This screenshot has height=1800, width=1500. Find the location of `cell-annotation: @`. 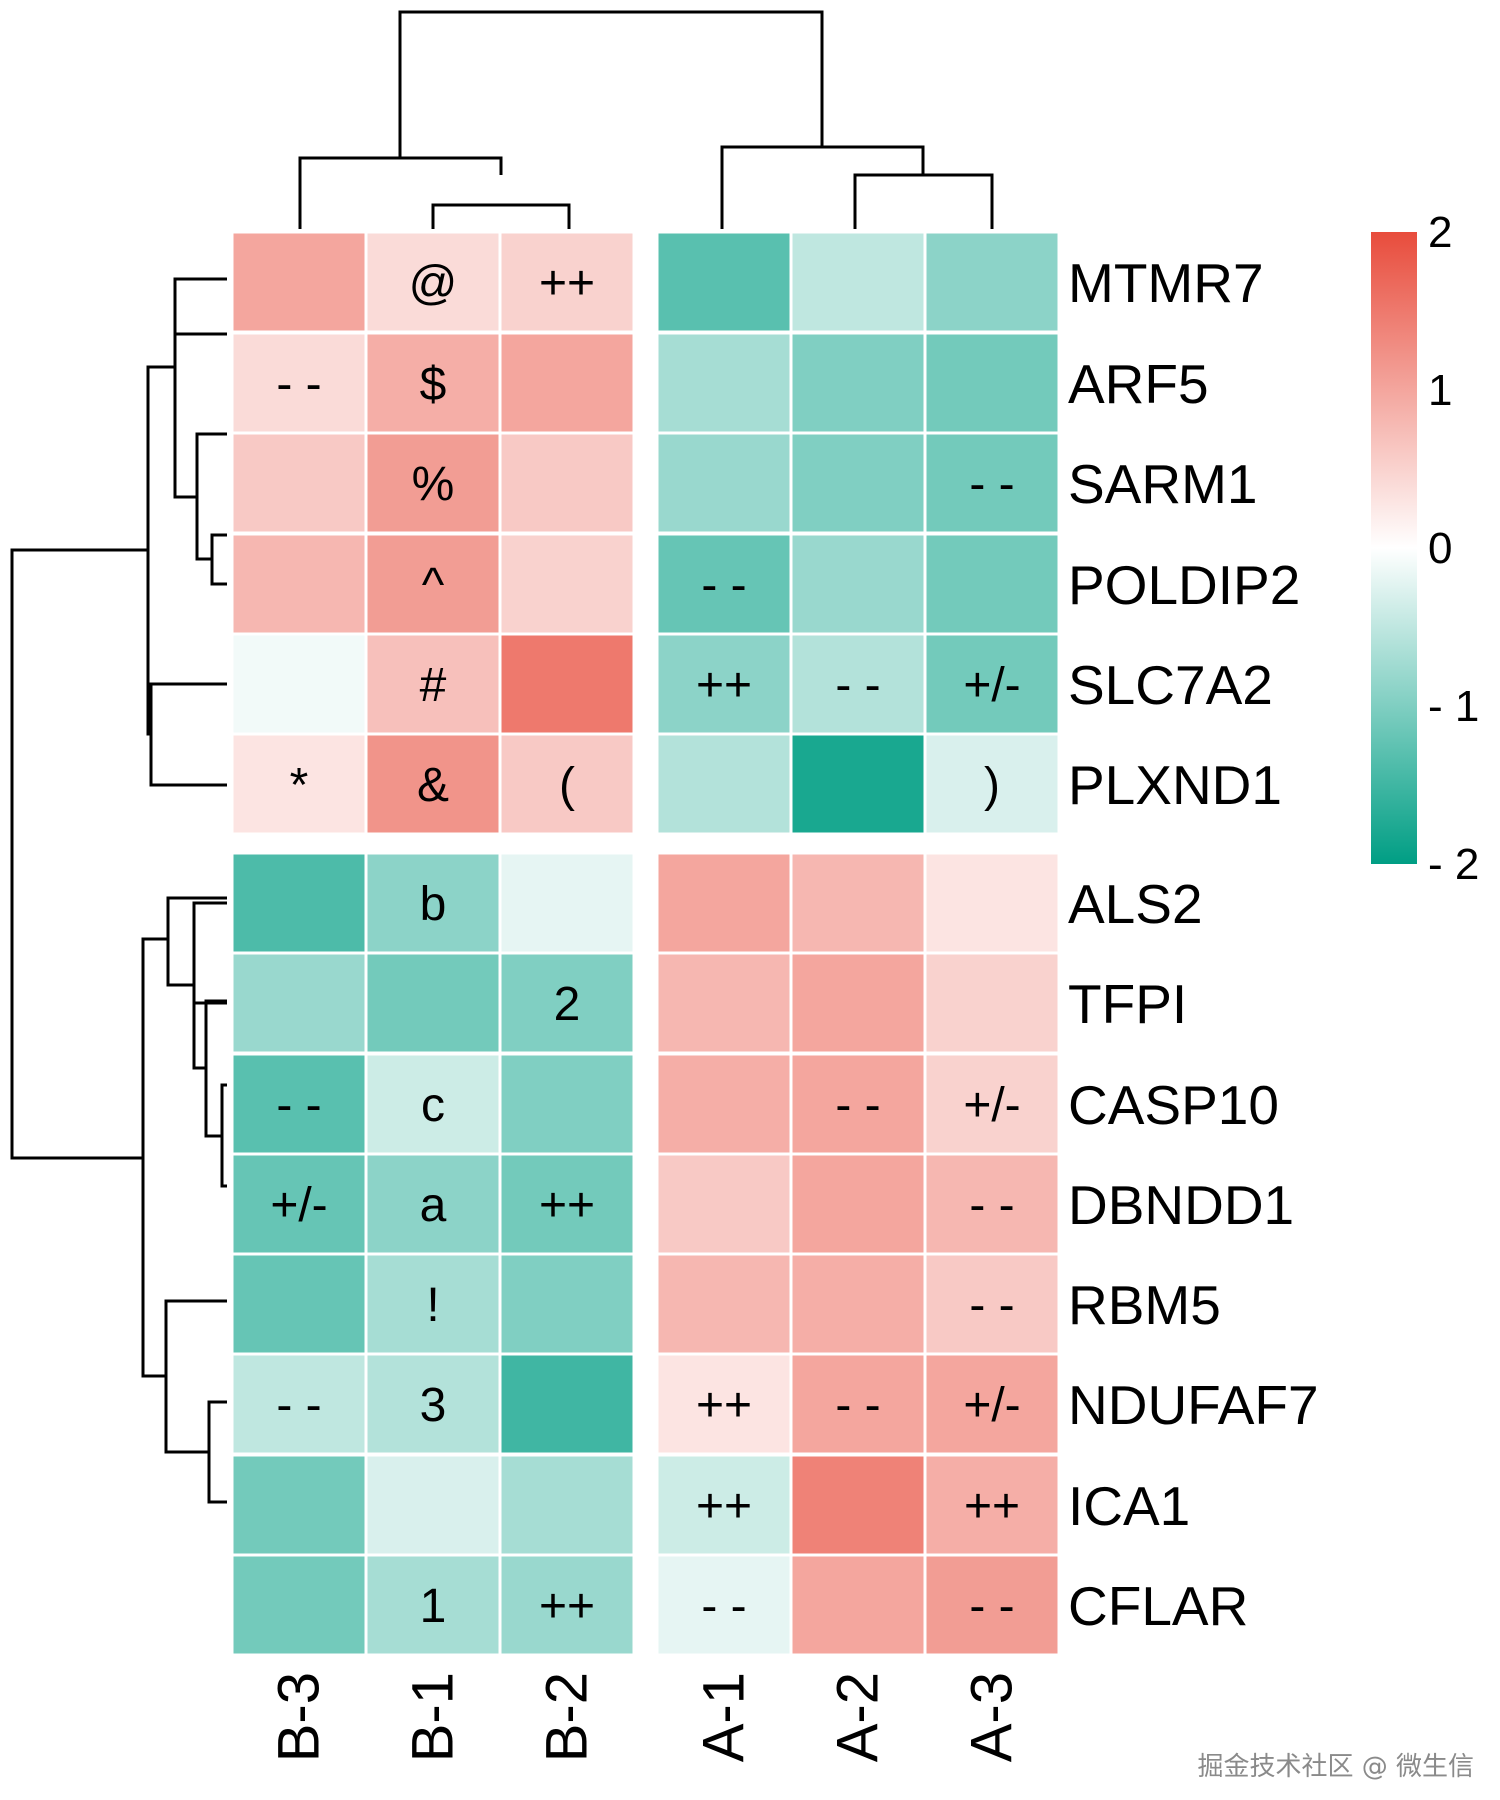

cell-annotation: @ is located at coordinates (433, 283).